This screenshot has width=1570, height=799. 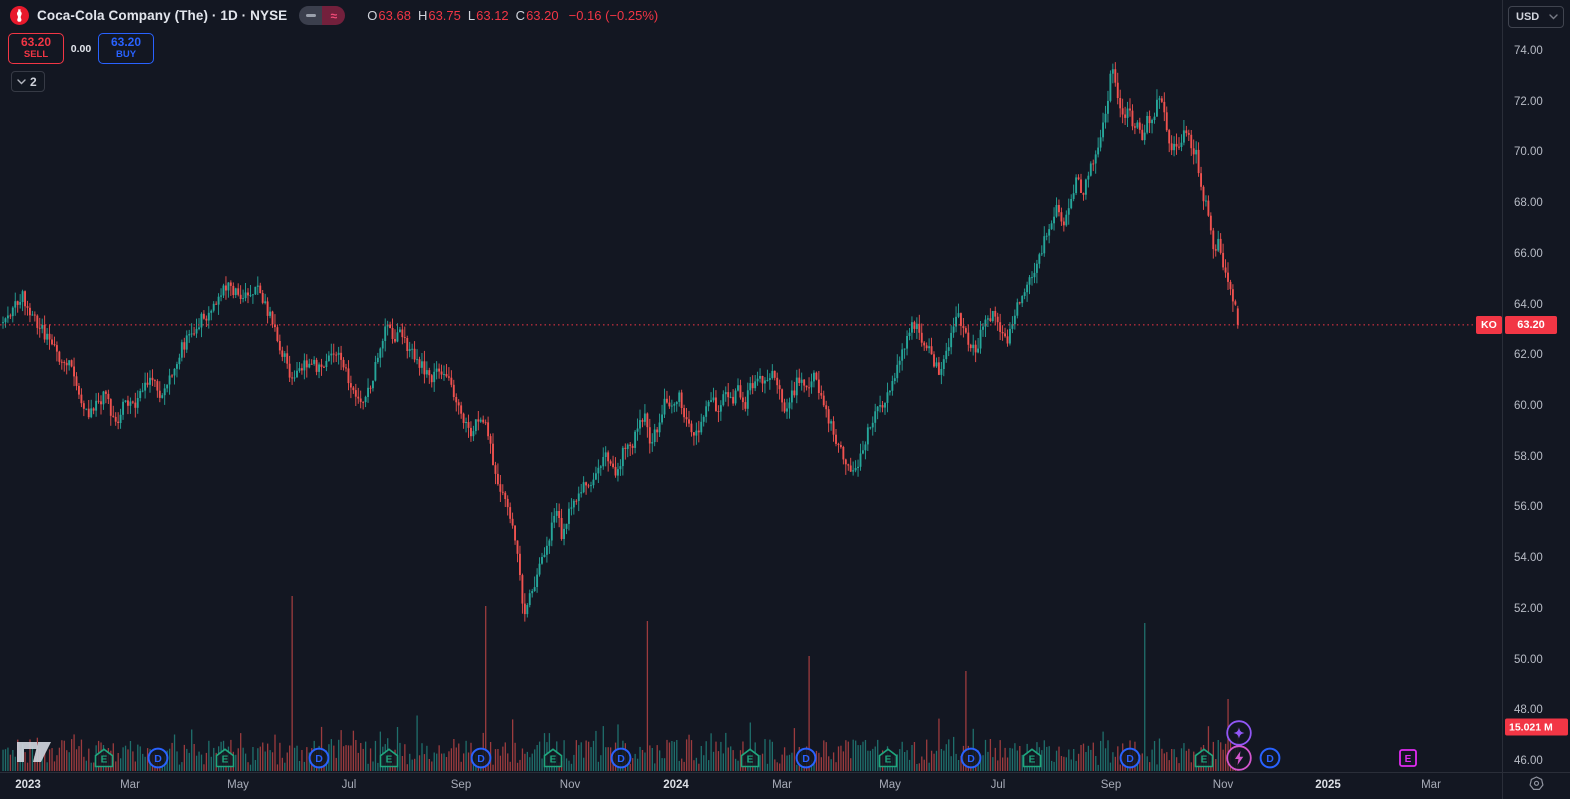 I want to click on buy-price: 63.20, so click(x=126, y=42).